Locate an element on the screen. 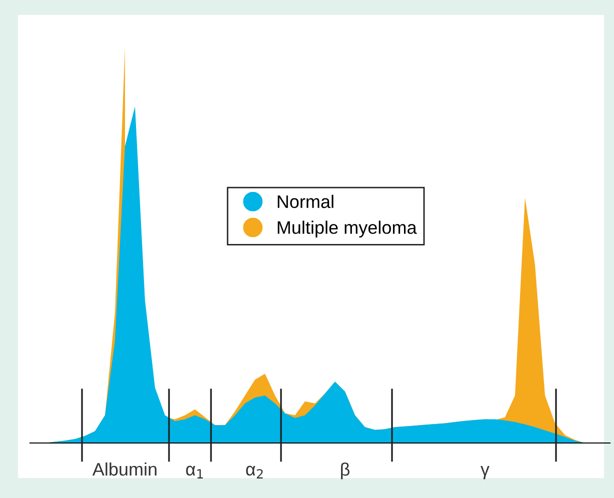 The image size is (614, 498). x-tick-label: γ is located at coordinates (485, 473).